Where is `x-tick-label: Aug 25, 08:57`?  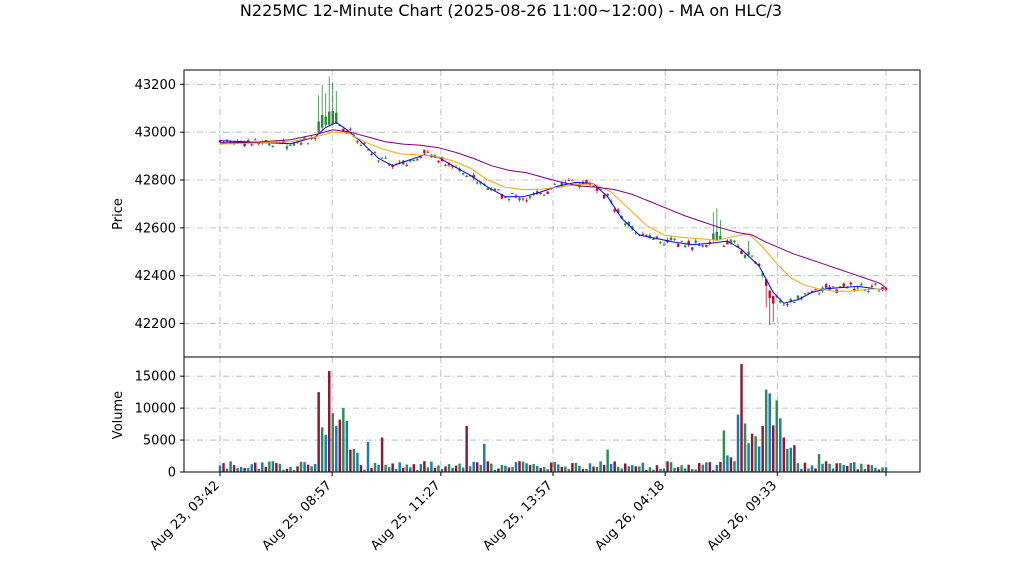 x-tick-label: Aug 25, 08:57 is located at coordinates (297, 516).